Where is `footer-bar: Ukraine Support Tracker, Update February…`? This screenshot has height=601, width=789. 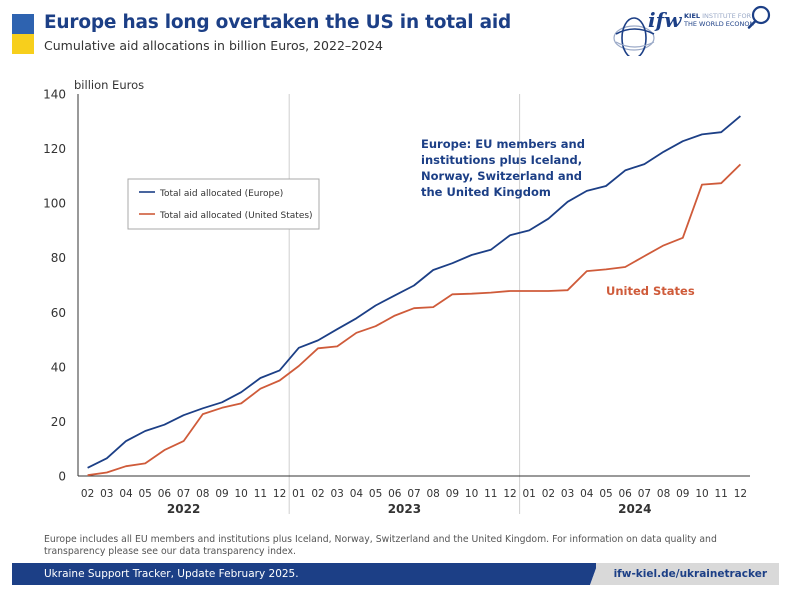
footer-bar: Ukraine Support Tracker, Update February… is located at coordinates (395, 574).